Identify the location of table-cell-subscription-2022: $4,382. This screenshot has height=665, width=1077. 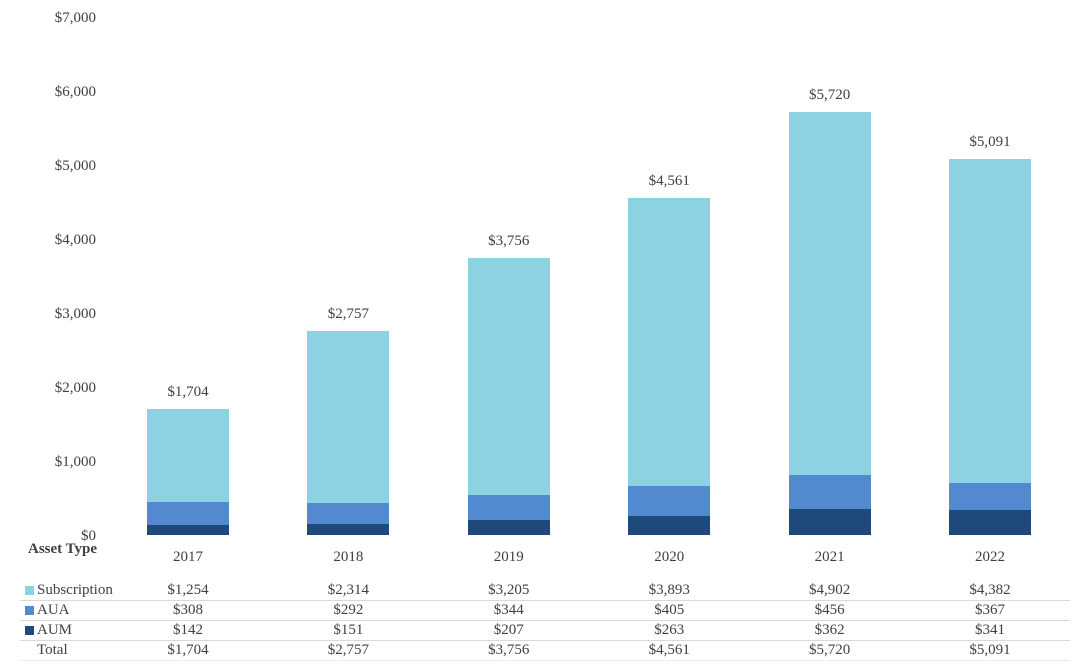
(990, 590).